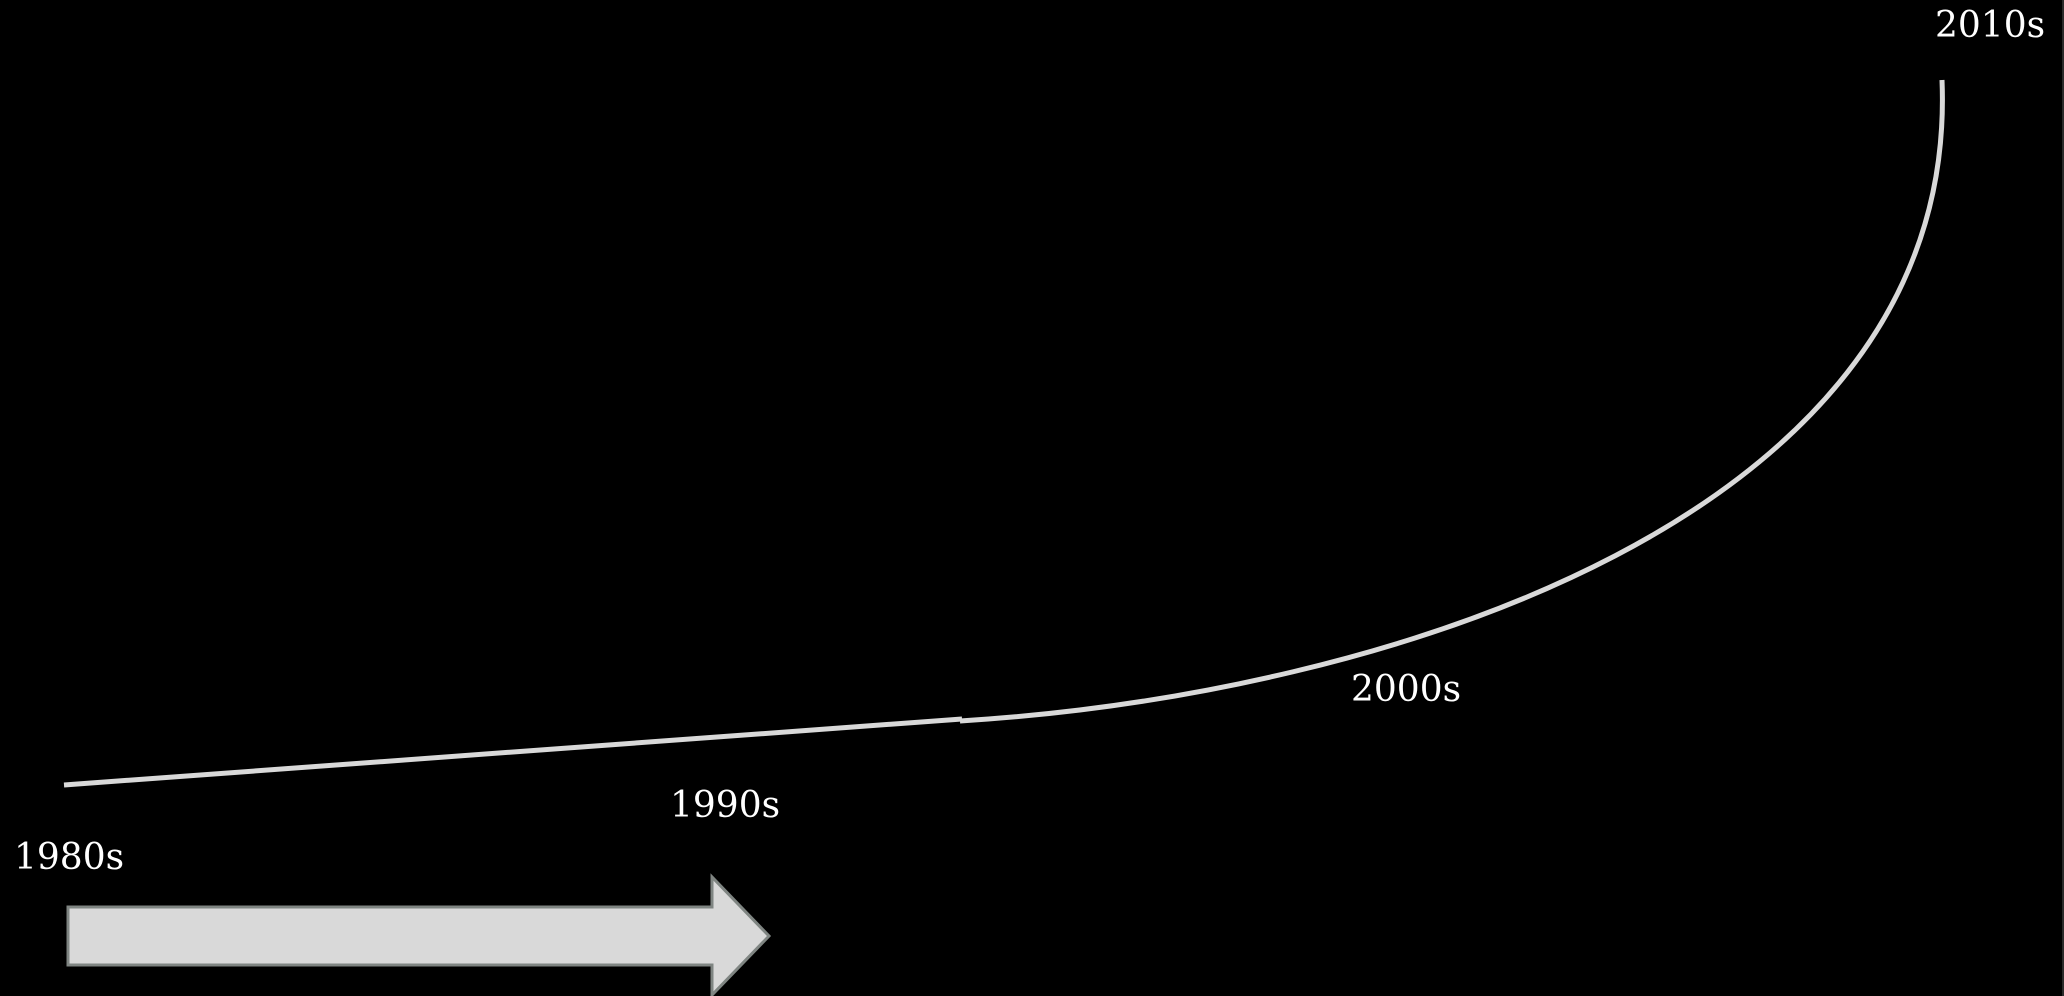  What do you see at coordinates (1406, 689) in the screenshot?
I see `label-2000s: 2000s` at bounding box center [1406, 689].